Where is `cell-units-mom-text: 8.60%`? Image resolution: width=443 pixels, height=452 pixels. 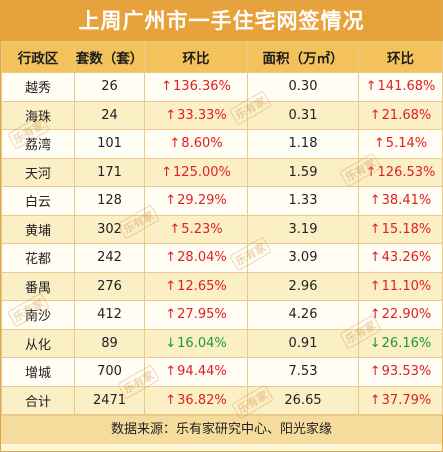 cell-units-mom-text: 8.60% is located at coordinates (202, 144).